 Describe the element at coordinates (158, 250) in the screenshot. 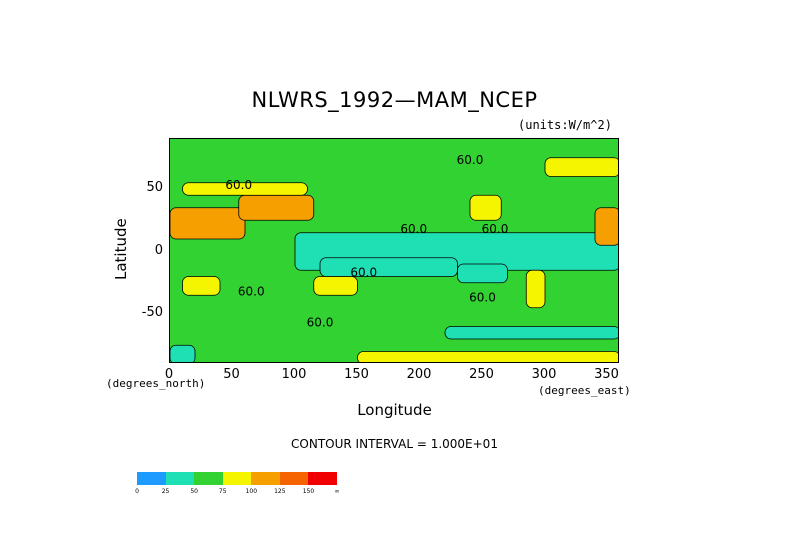

I see `y-tick-label: 0` at that location.